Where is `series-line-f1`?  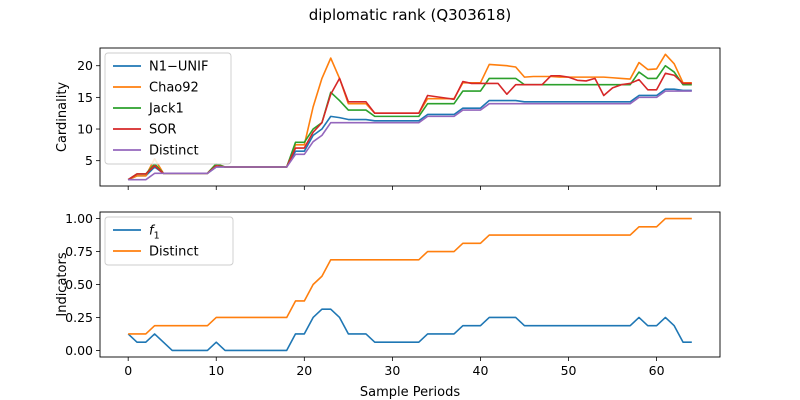
series-line-f1 is located at coordinates (409, 330).